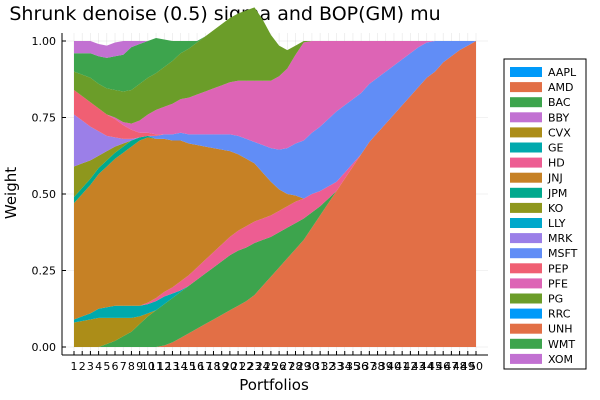 This screenshot has height=400, width=600. Describe the element at coordinates (115, 366) in the screenshot. I see `x-tick-label: 6` at that location.